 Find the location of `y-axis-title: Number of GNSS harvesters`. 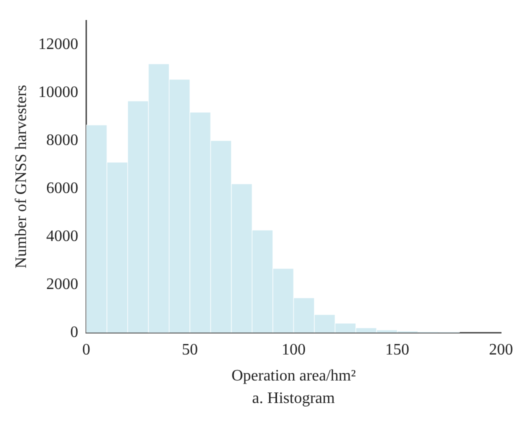

y-axis-title: Number of GNSS harvesters is located at coordinates (21, 176).